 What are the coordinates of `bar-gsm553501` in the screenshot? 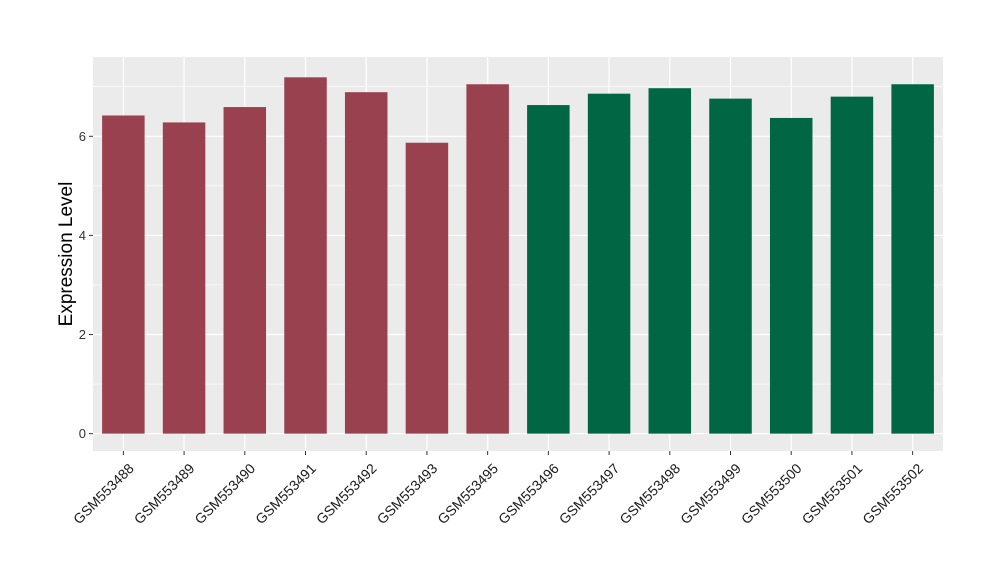 It's located at (852, 265).